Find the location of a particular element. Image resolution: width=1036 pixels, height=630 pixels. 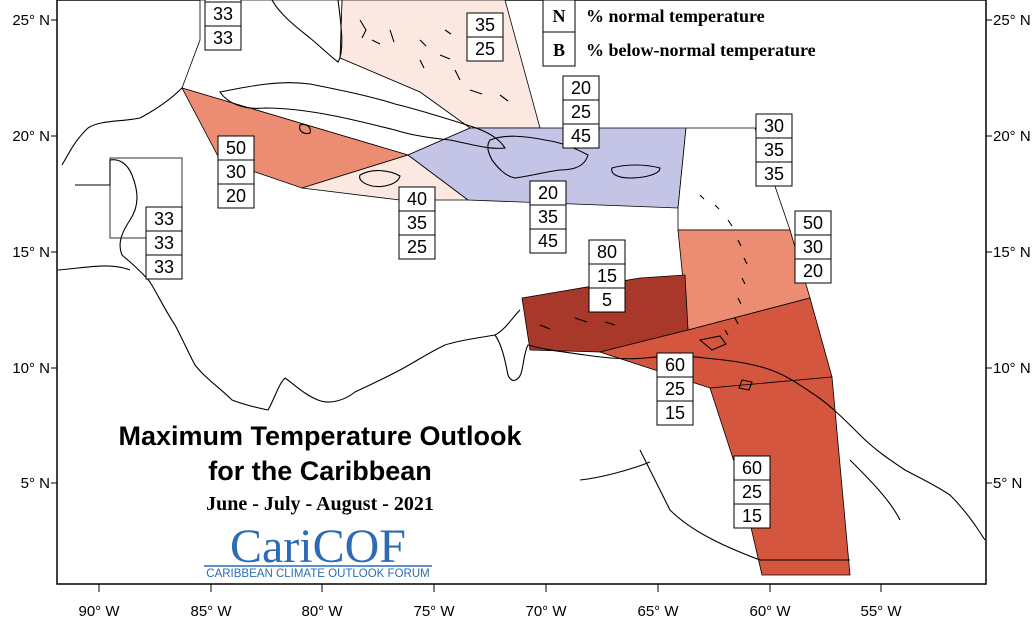

value-text: 5 is located at coordinates (607, 300).